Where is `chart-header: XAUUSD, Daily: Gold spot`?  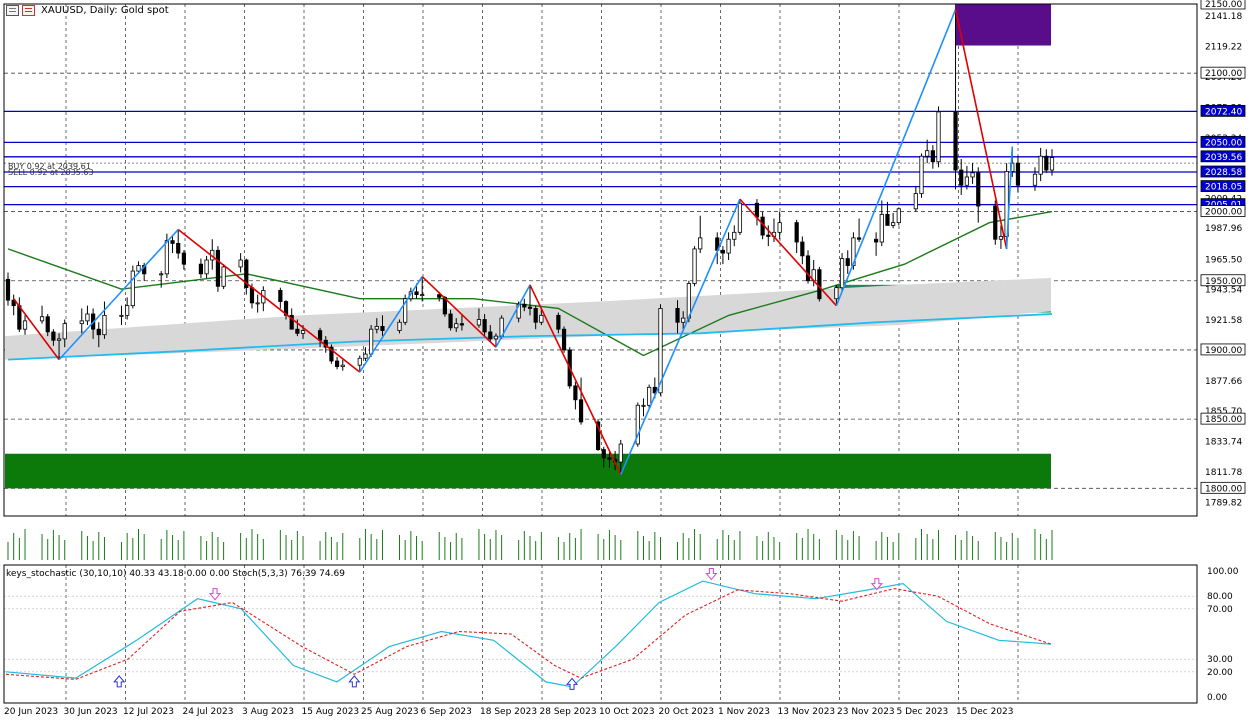 chart-header: XAUUSD, Daily: Gold spot is located at coordinates (87, 10).